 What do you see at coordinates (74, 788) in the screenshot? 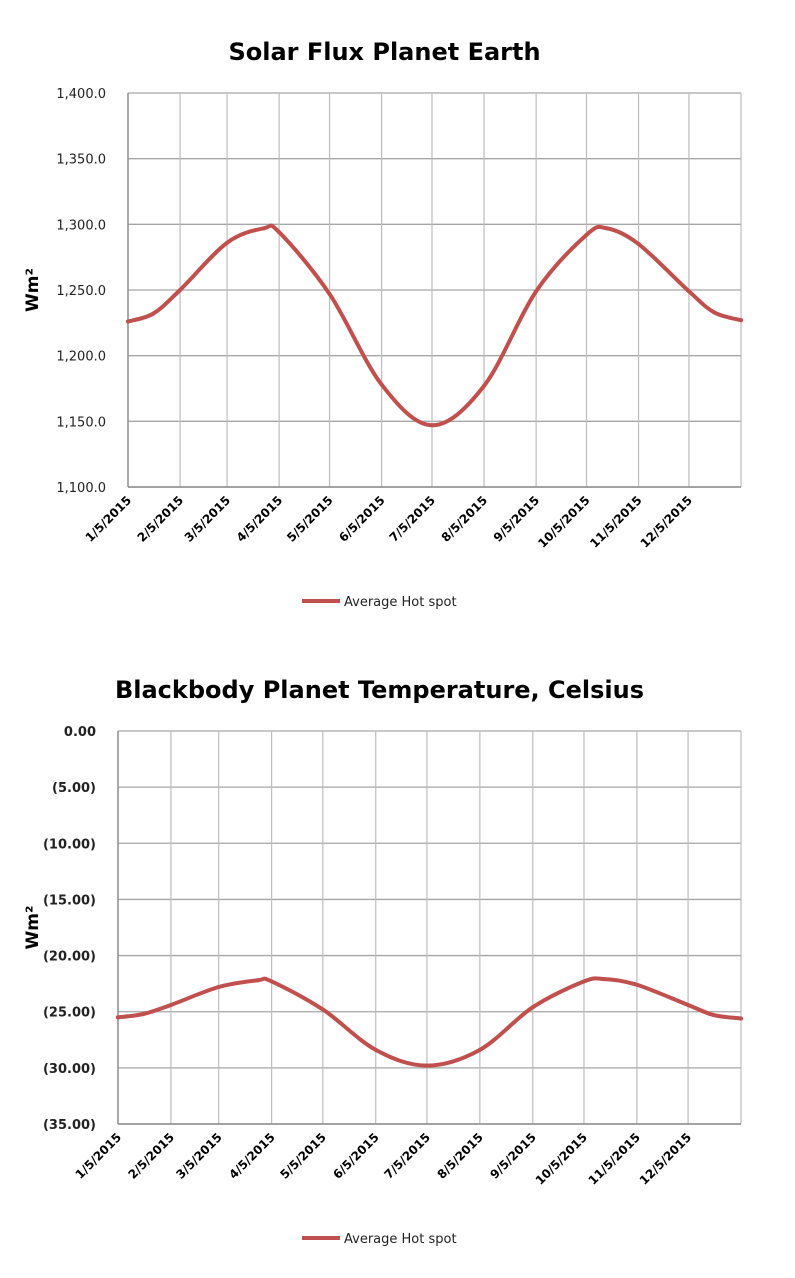
I see `y-tick-label: (5.00)` at bounding box center [74, 788].